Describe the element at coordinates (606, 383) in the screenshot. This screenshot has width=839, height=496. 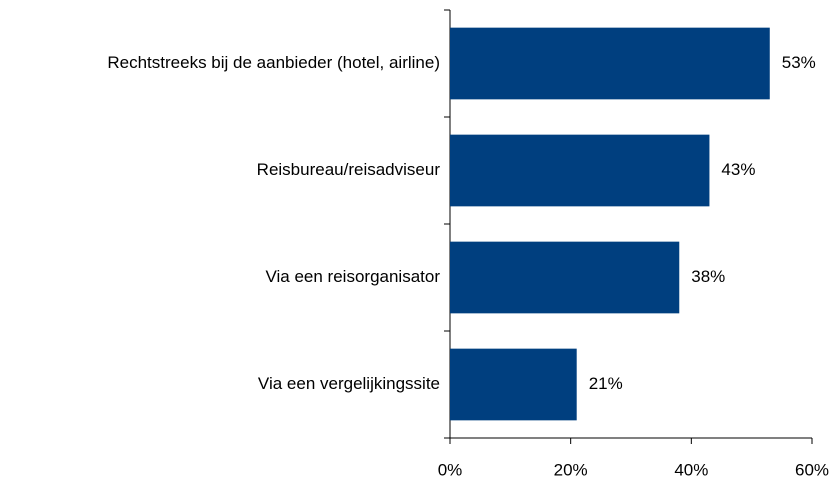
I see `value-label: 21%` at that location.